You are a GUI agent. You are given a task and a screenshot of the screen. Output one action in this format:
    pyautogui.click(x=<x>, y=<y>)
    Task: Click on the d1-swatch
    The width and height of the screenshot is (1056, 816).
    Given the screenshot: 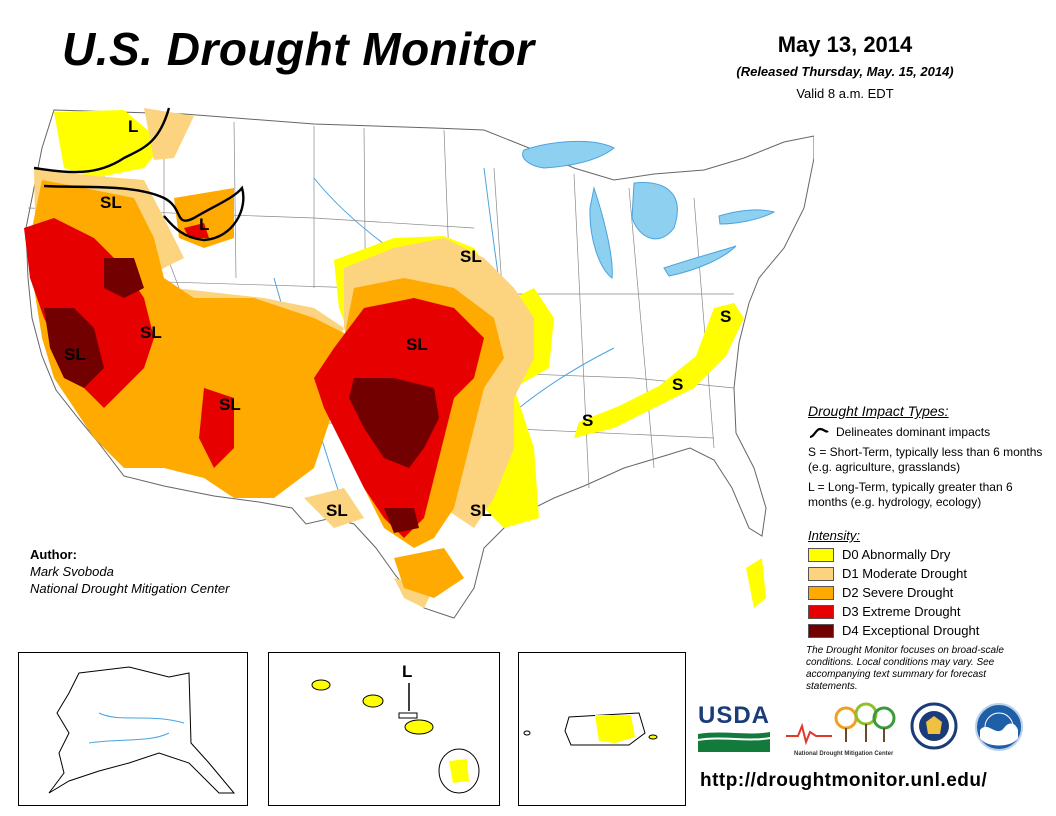 What is the action you would take?
    pyautogui.click(x=821, y=574)
    